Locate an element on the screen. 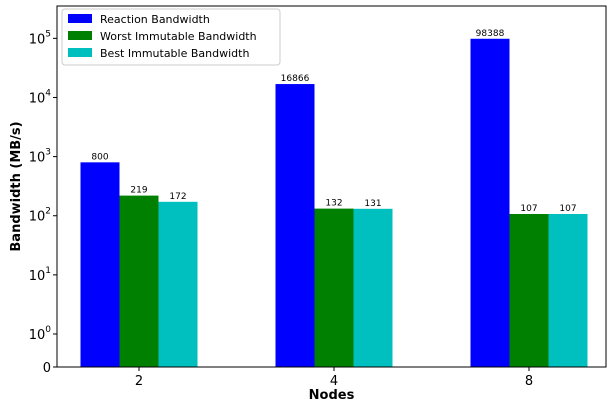 This screenshot has width=611, height=407. bar-value-label: 172 is located at coordinates (177, 197).